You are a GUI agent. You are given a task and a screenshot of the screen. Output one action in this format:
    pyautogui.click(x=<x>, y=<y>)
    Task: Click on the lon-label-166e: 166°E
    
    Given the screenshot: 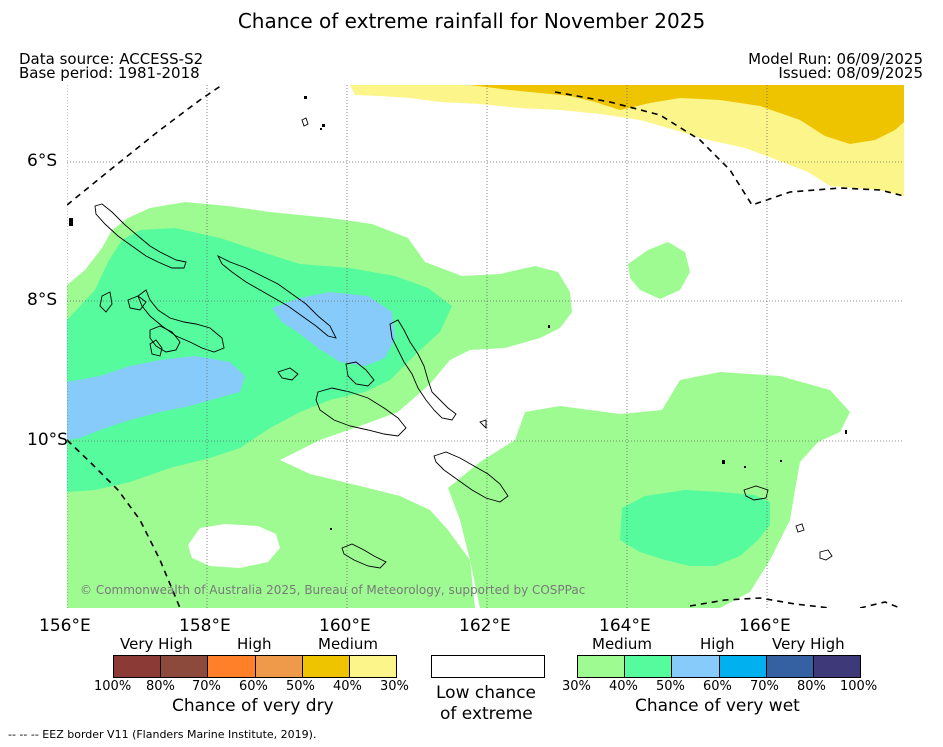 What is the action you would take?
    pyautogui.click(x=765, y=626)
    